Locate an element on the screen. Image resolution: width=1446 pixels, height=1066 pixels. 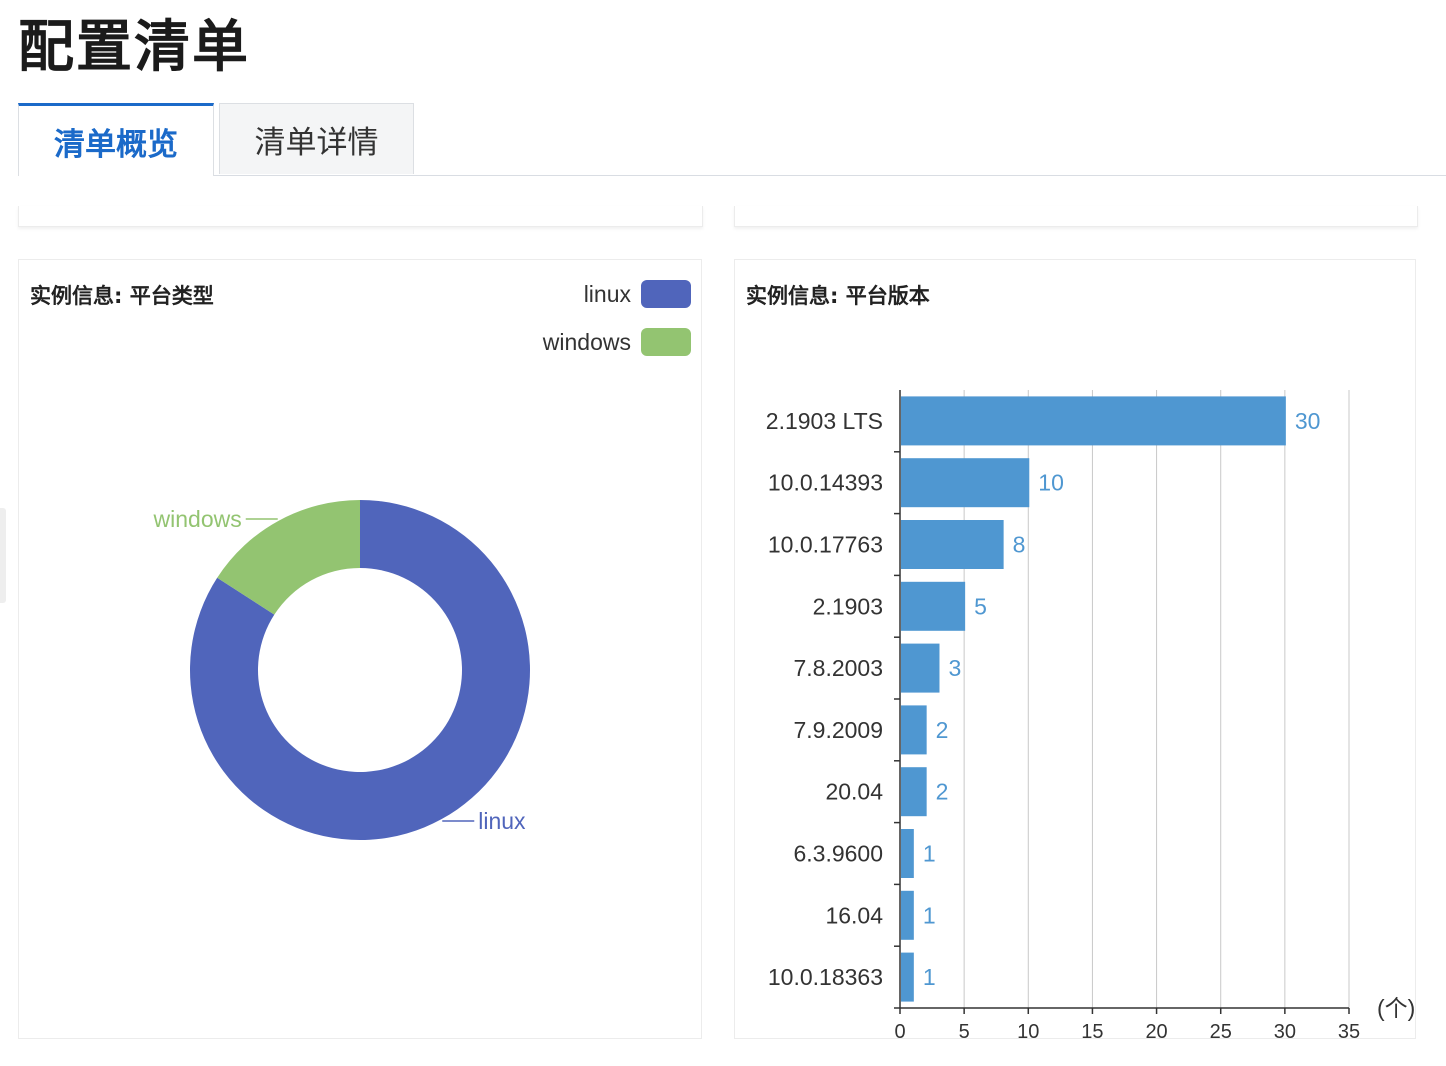
x-tick-label: 15 is located at coordinates (1092, 1029).